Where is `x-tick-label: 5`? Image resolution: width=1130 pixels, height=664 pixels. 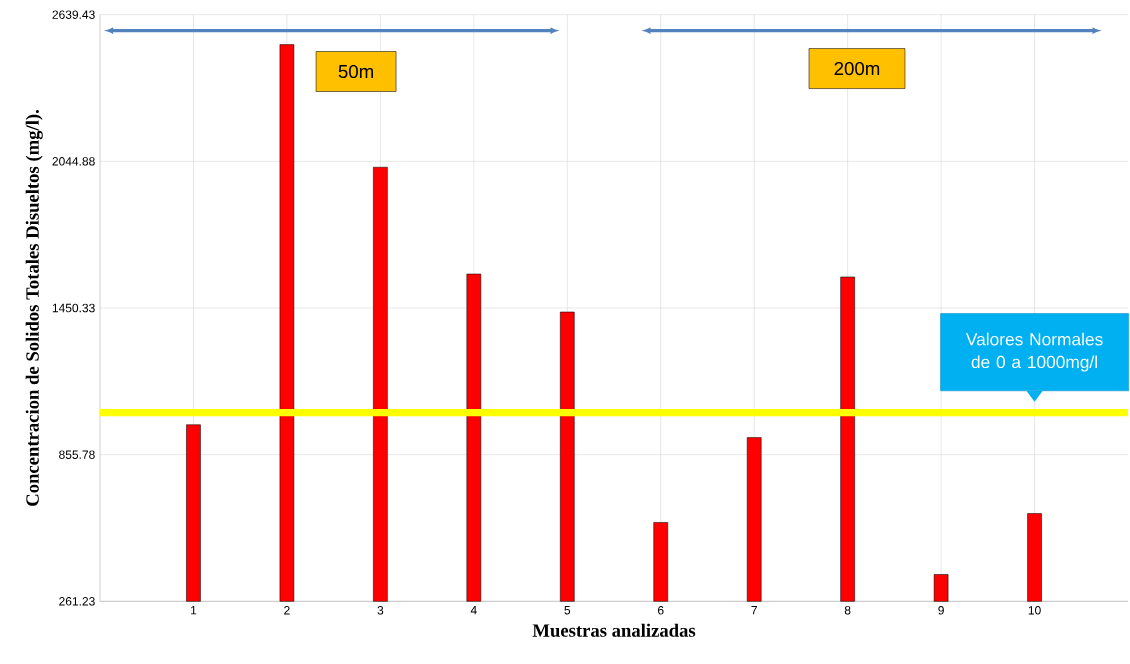
x-tick-label: 5 is located at coordinates (567, 610).